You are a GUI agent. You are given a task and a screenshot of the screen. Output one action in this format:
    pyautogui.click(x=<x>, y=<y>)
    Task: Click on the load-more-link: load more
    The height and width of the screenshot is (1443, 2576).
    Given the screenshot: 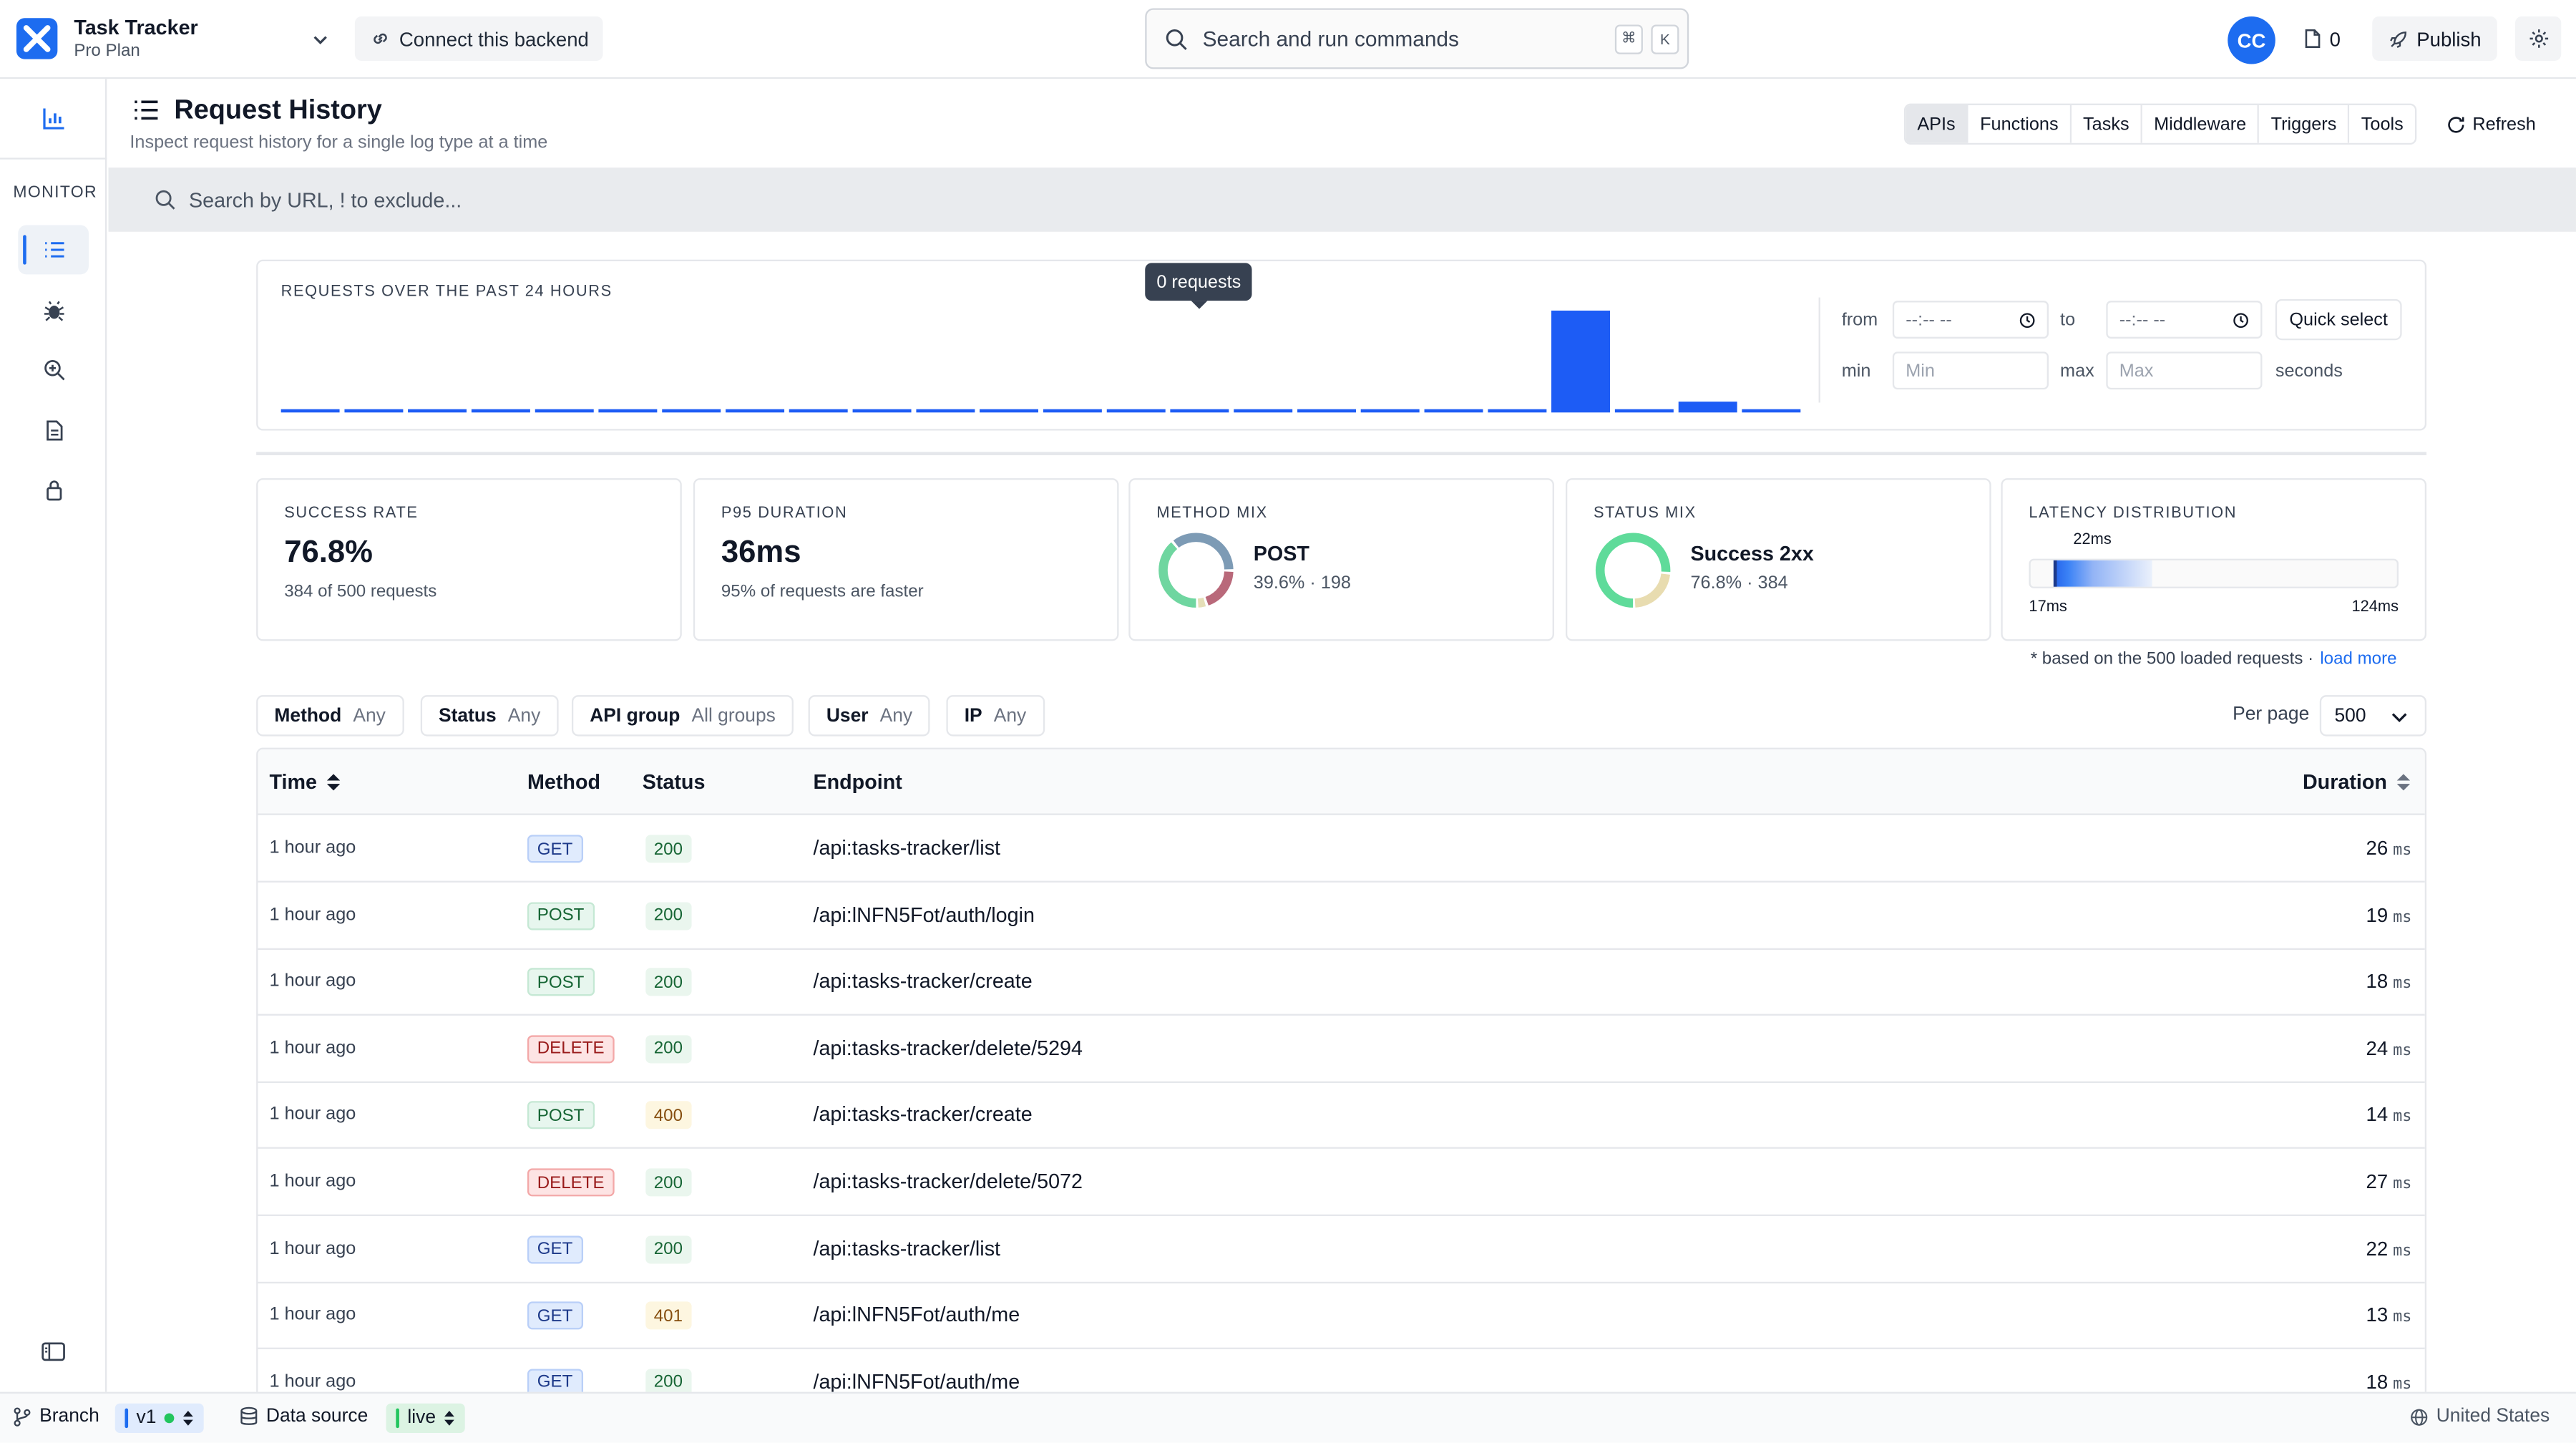 What is the action you would take?
    pyautogui.click(x=2358, y=658)
    